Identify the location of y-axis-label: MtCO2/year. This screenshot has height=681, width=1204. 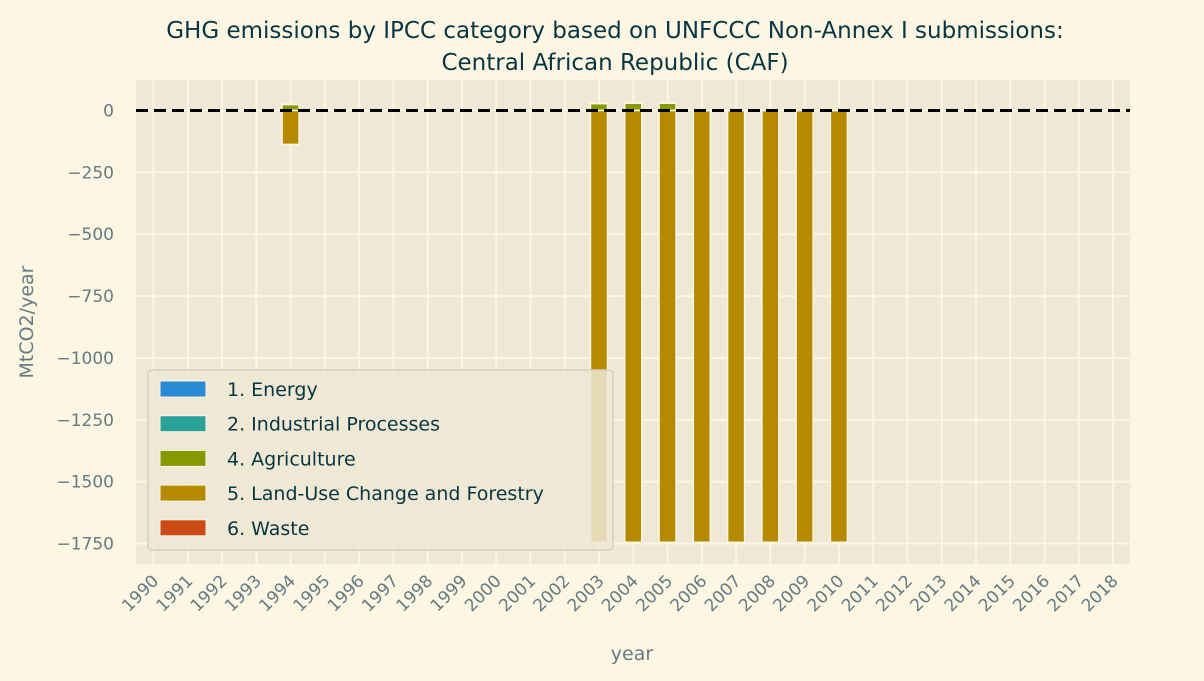
(27, 321).